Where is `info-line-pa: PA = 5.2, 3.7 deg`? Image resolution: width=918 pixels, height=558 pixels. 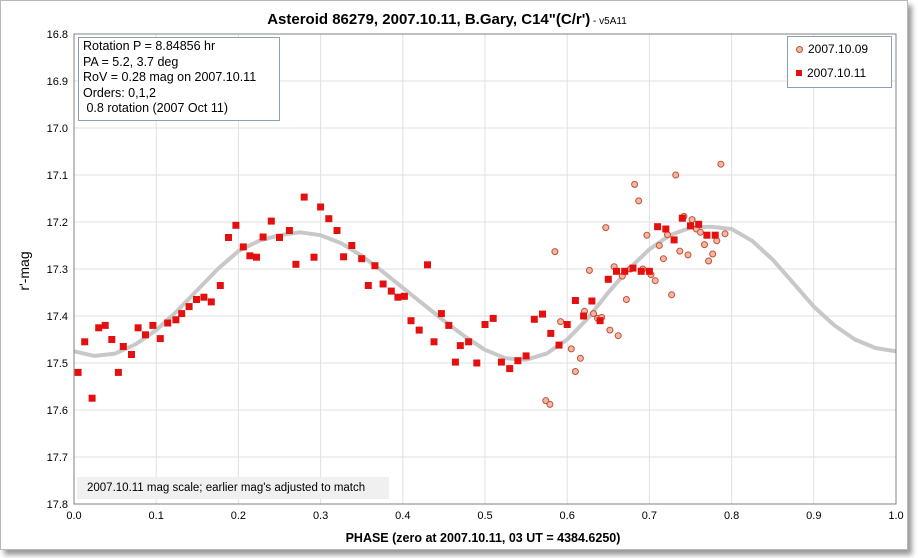 info-line-pa: PA = 5.2, 3.7 deg is located at coordinates (131, 61).